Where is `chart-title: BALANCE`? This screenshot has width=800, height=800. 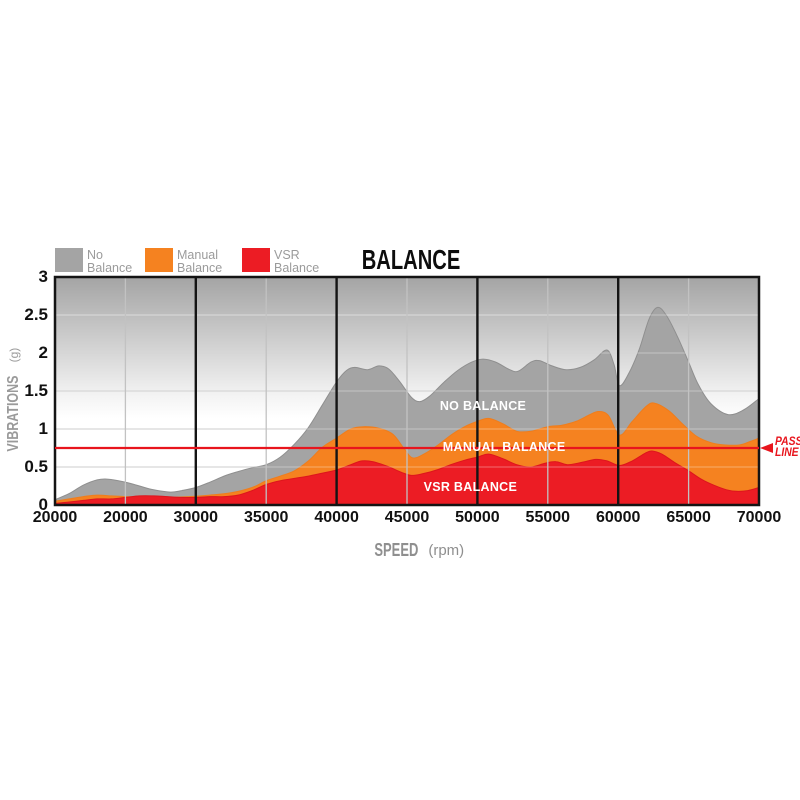 chart-title: BALANCE is located at coordinates (411, 259).